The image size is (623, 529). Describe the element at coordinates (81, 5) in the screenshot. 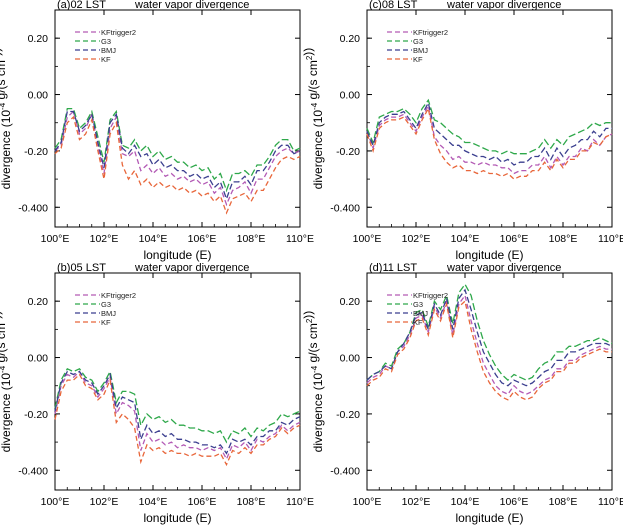

I see `panel-label: (a)02 LST` at that location.